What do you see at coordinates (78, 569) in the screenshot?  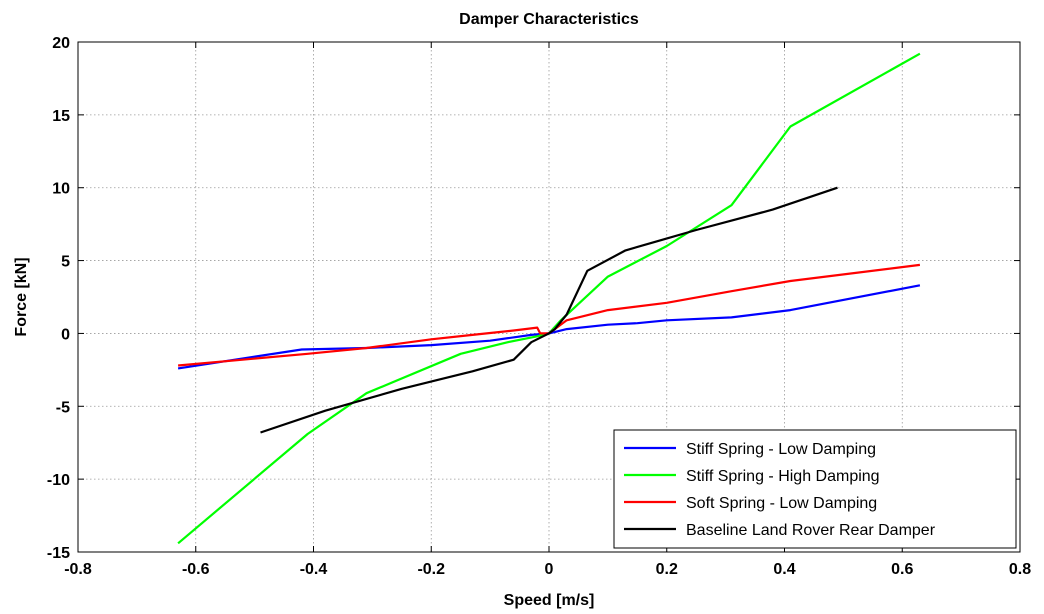 I see `x-tick-label: -0.8` at bounding box center [78, 569].